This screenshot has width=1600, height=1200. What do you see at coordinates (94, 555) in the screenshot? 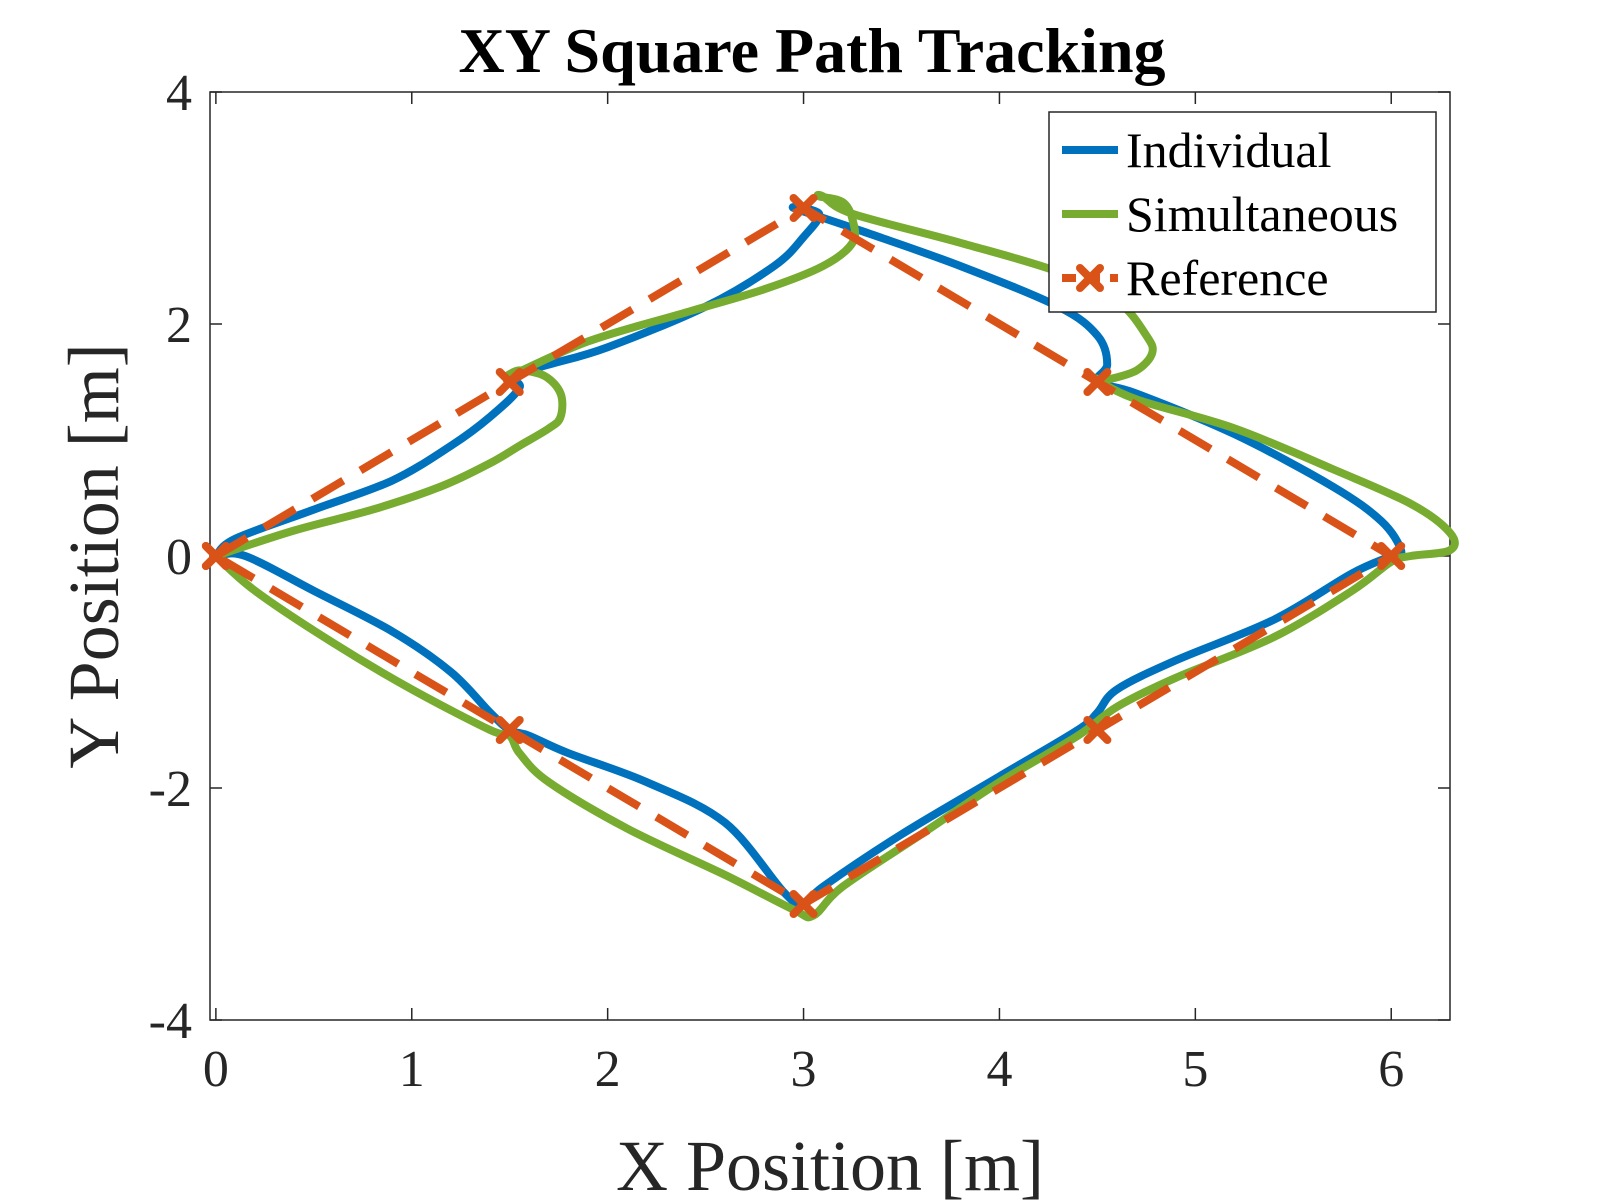
I see `y-axis-label: Y Position [m]` at bounding box center [94, 555].